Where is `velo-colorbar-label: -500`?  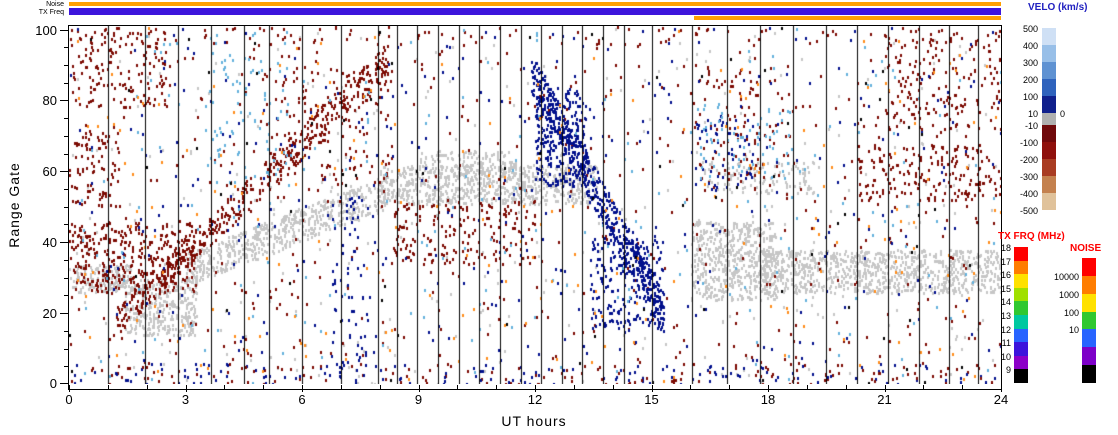 velo-colorbar-label: -500 is located at coordinates (1028, 211).